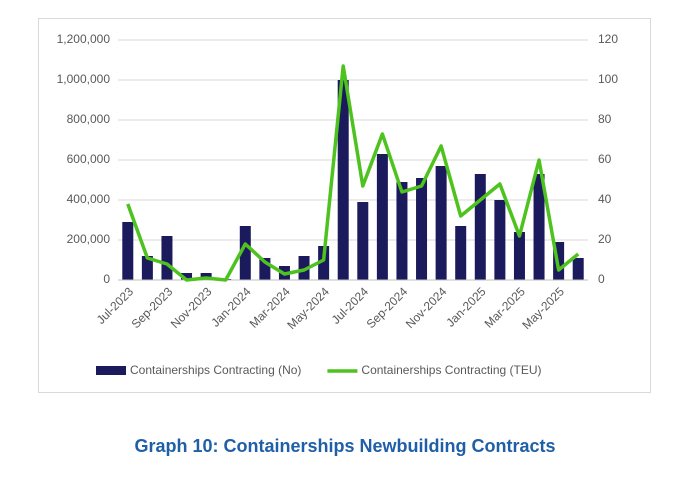 The height and width of the screenshot is (477, 691). Describe the element at coordinates (605, 119) in the screenshot. I see `y2-tick-label: 80` at that location.